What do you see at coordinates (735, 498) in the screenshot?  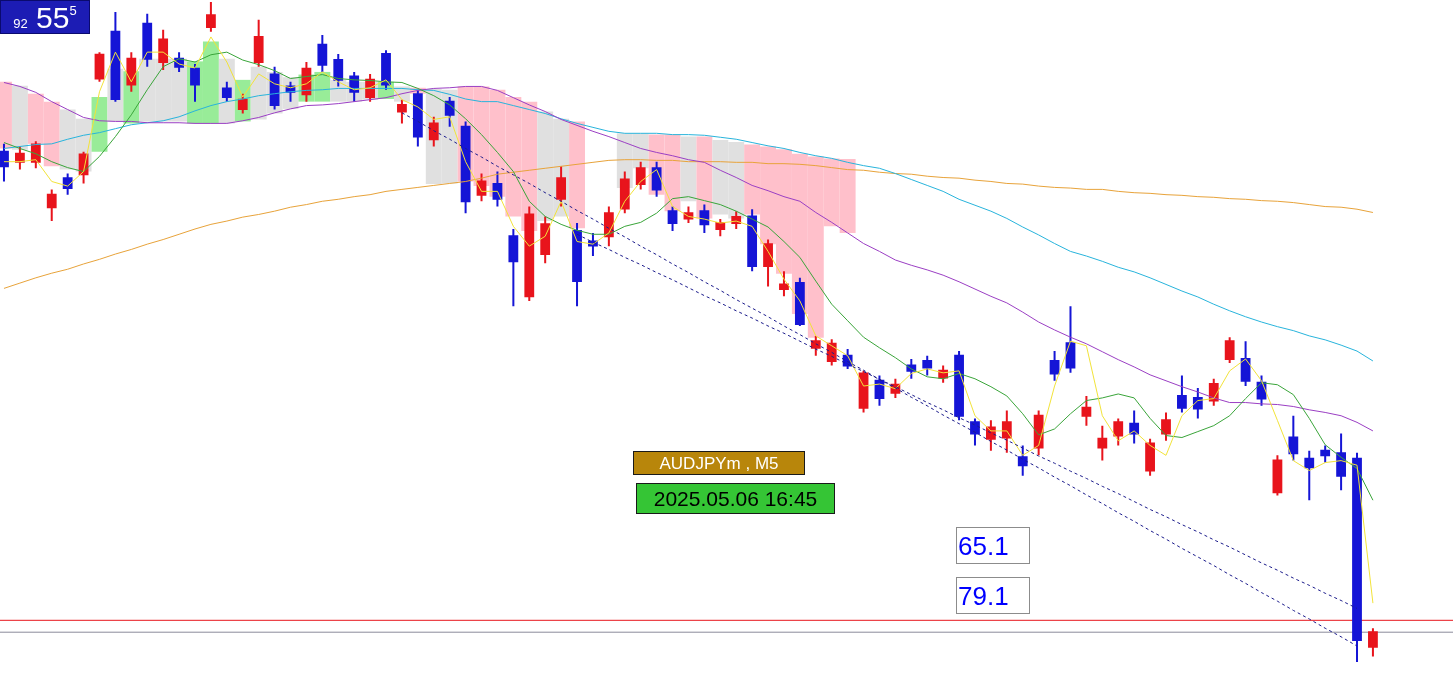 I see `annotation: 2025.05.06 16:45` at bounding box center [735, 498].